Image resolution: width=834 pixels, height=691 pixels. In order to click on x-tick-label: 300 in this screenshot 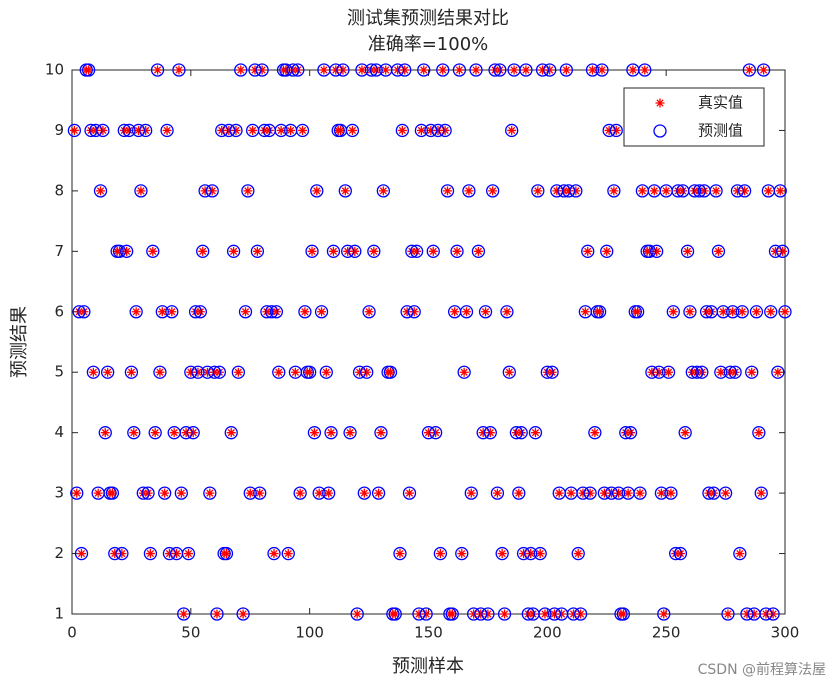, I will do `click(785, 633)`.